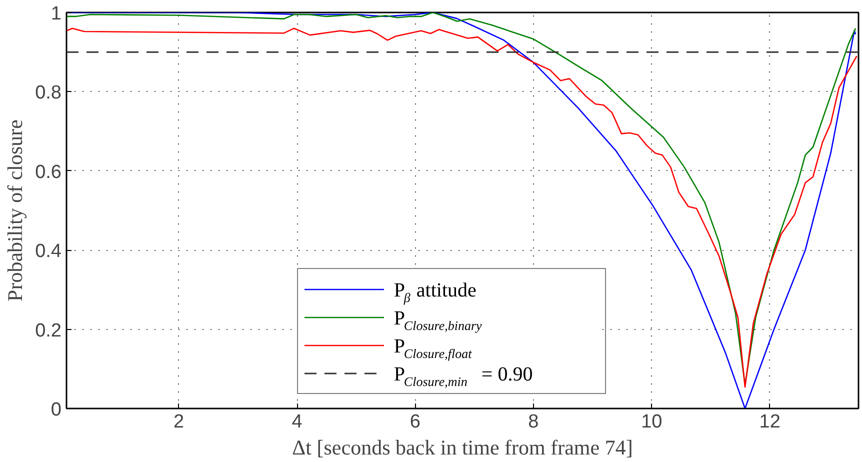 The height and width of the screenshot is (462, 862). Describe the element at coordinates (56, 410) in the screenshot. I see `y-tick-label: 0` at that location.